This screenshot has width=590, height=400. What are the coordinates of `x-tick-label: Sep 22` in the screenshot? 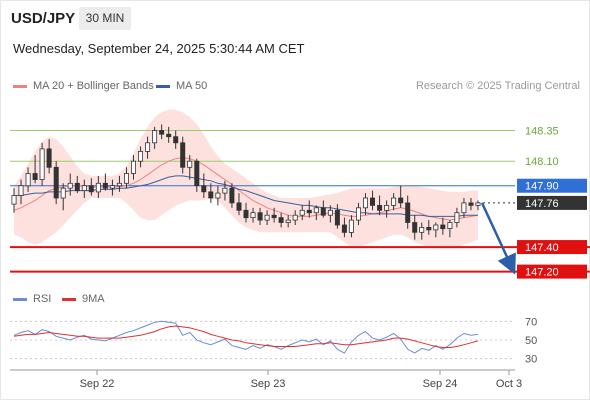 It's located at (97, 384).